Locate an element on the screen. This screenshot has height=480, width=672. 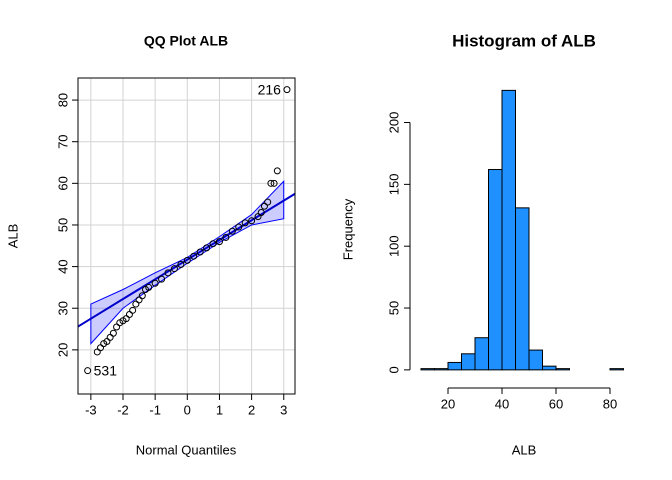
x-tick-label: 3 is located at coordinates (283, 409).